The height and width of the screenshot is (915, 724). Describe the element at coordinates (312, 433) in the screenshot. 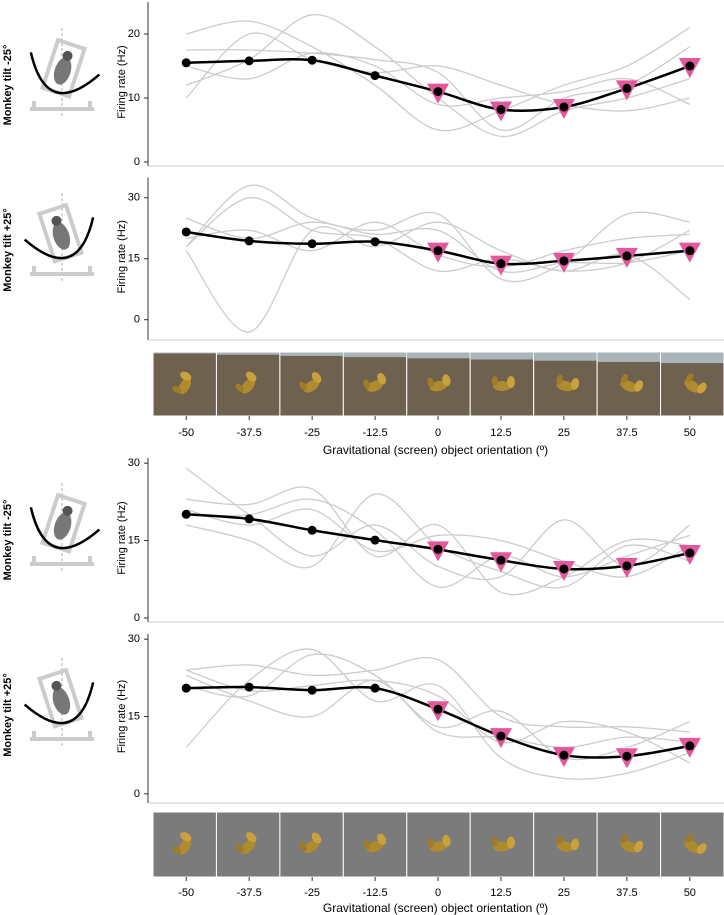

I see `x-tick-label: -25` at that location.